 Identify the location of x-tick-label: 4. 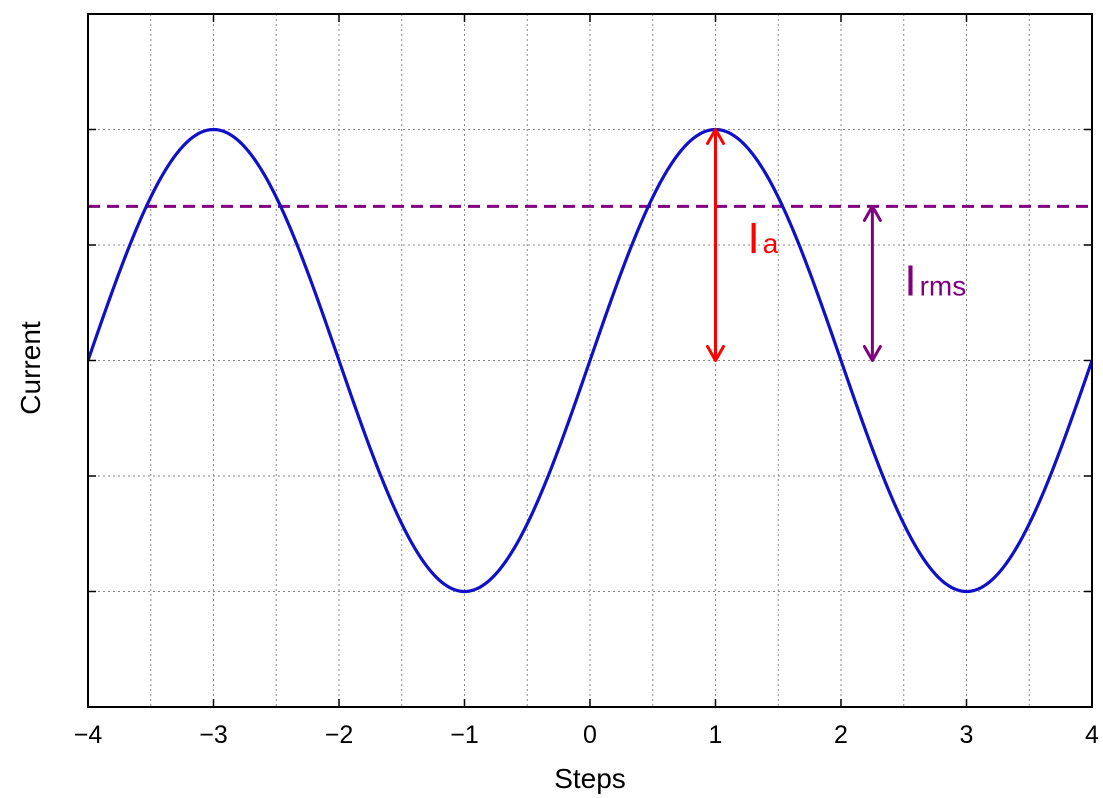
(1092, 735).